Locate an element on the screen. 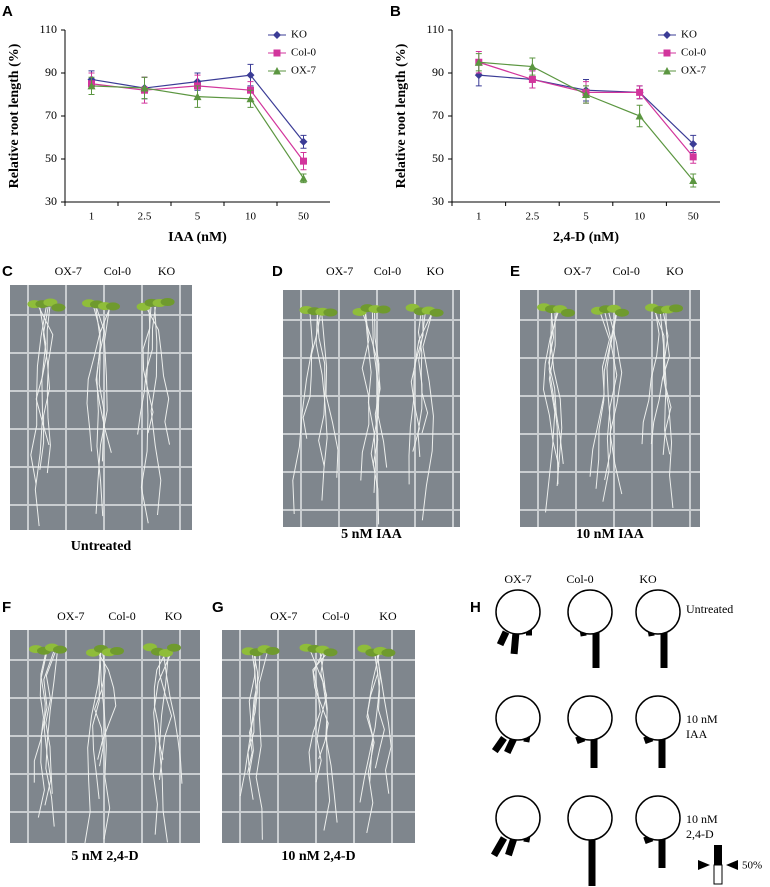 The width and height of the screenshot is (770, 887). panel-label: A is located at coordinates (7, 11).